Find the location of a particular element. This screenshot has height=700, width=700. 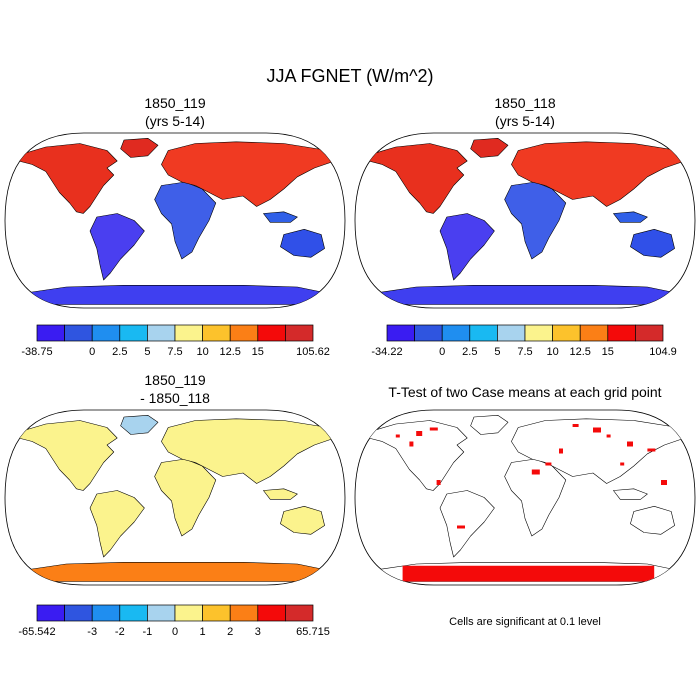

figure-title: JJA FGNET (W/m^2) is located at coordinates (349, 76).